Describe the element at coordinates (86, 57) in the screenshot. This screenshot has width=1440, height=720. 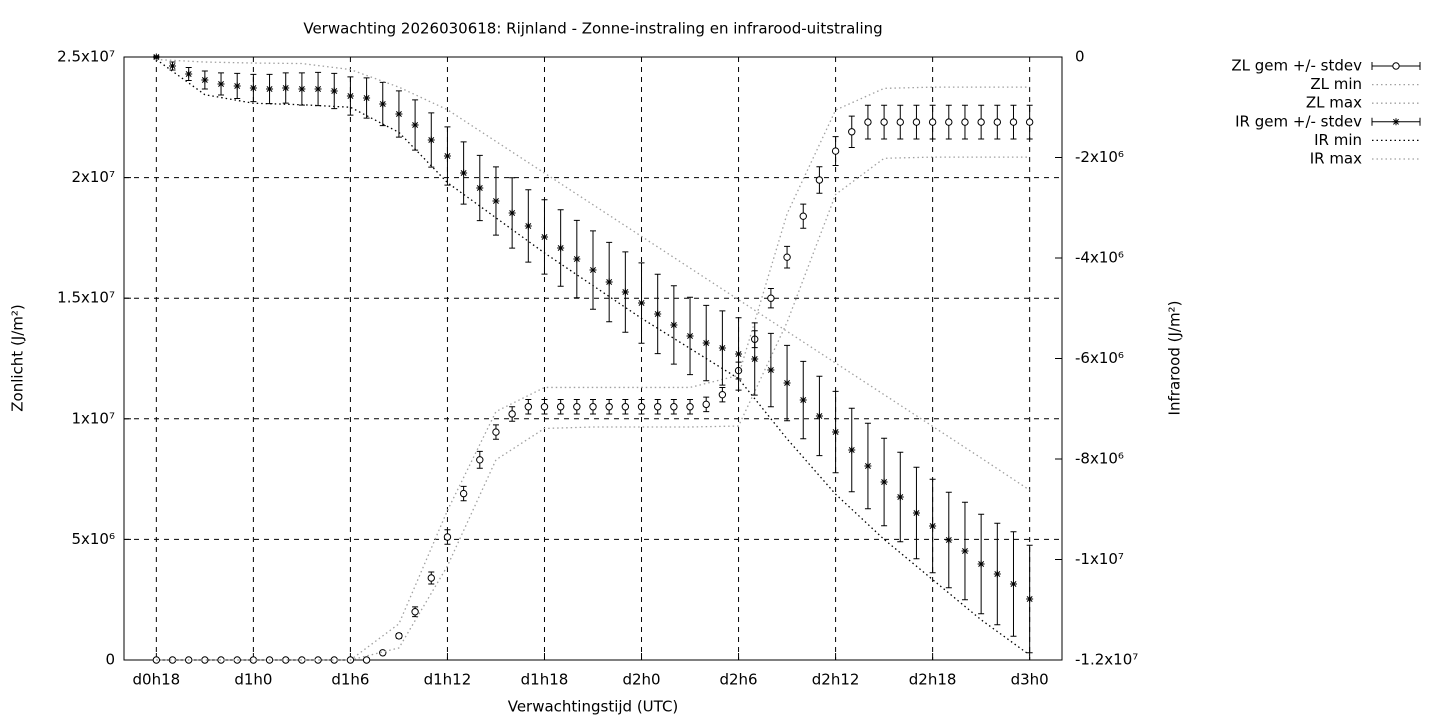
I see `y-tick-label: 2.5x10⁷` at that location.